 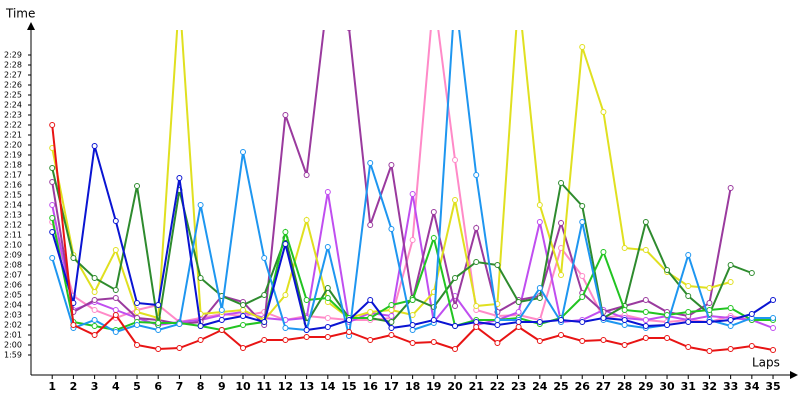 I want to click on x-tick-label: 17, so click(x=391, y=386).